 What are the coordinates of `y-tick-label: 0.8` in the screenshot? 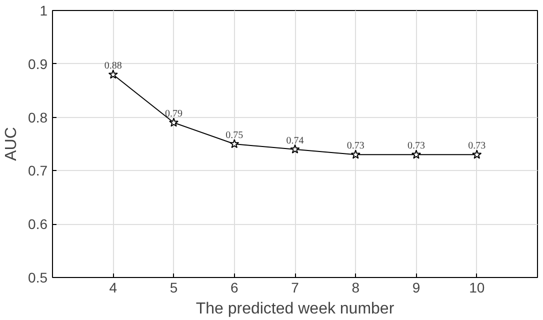 It's located at (38, 117).